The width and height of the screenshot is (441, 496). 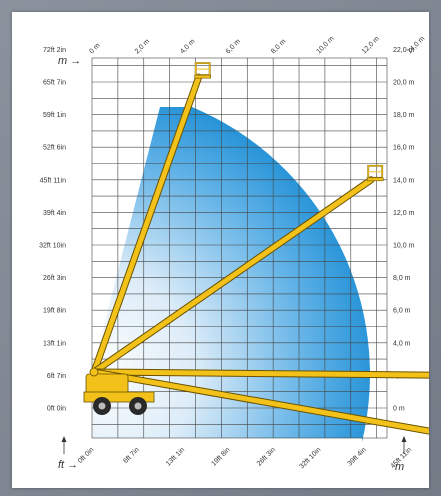 I want to click on top-unit-label: m →, so click(x=69, y=61).